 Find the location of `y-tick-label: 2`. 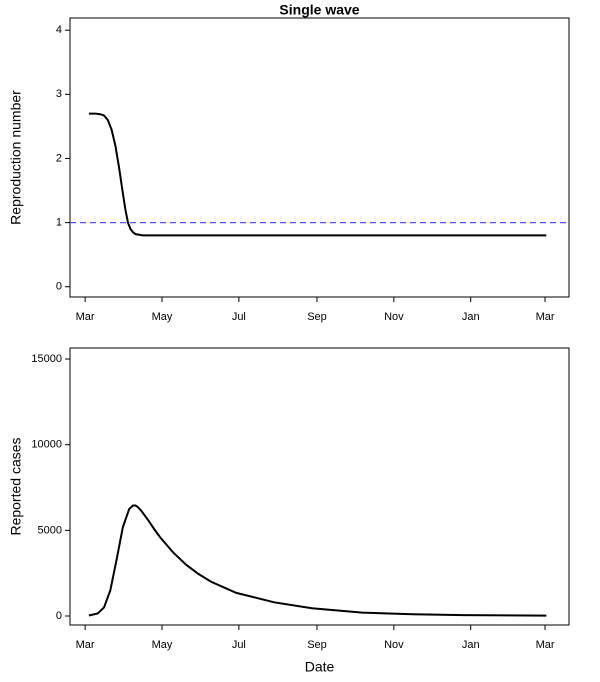

y-tick-label: 2 is located at coordinates (59, 158).